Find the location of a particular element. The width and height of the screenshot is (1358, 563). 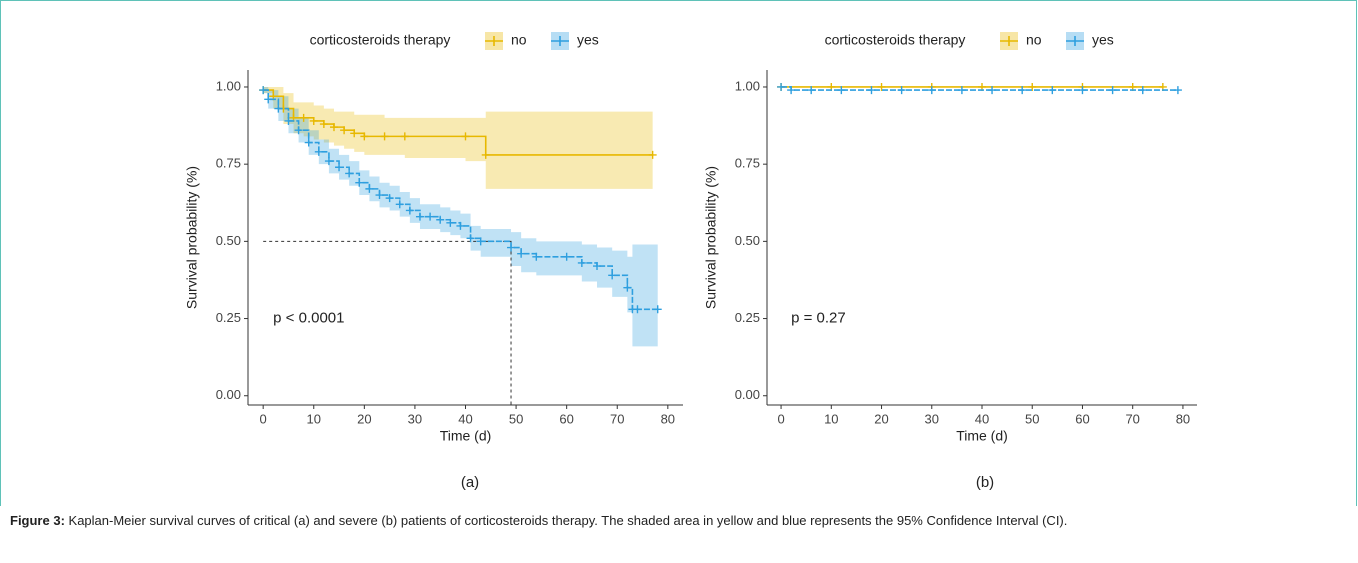

survival-curve is located at coordinates (979, 88).